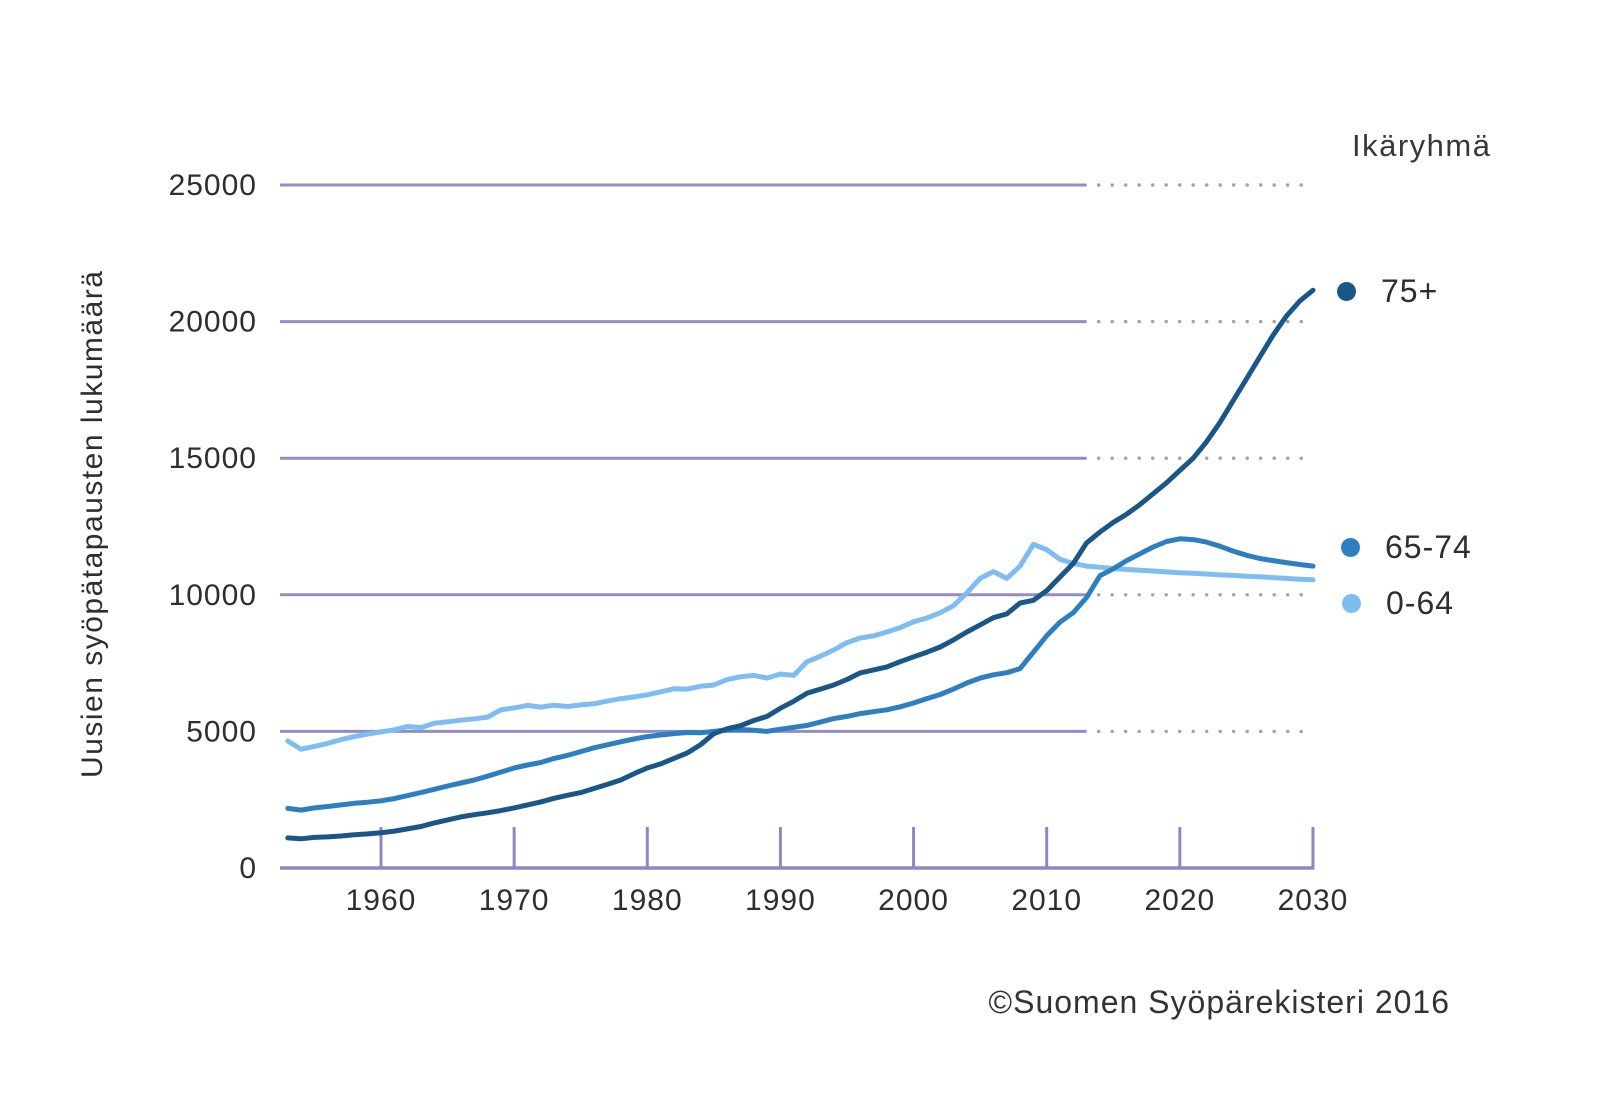 The height and width of the screenshot is (1100, 1600). What do you see at coordinates (1420, 602) in the screenshot?
I see `legend-label-0-64: 0-64` at bounding box center [1420, 602].